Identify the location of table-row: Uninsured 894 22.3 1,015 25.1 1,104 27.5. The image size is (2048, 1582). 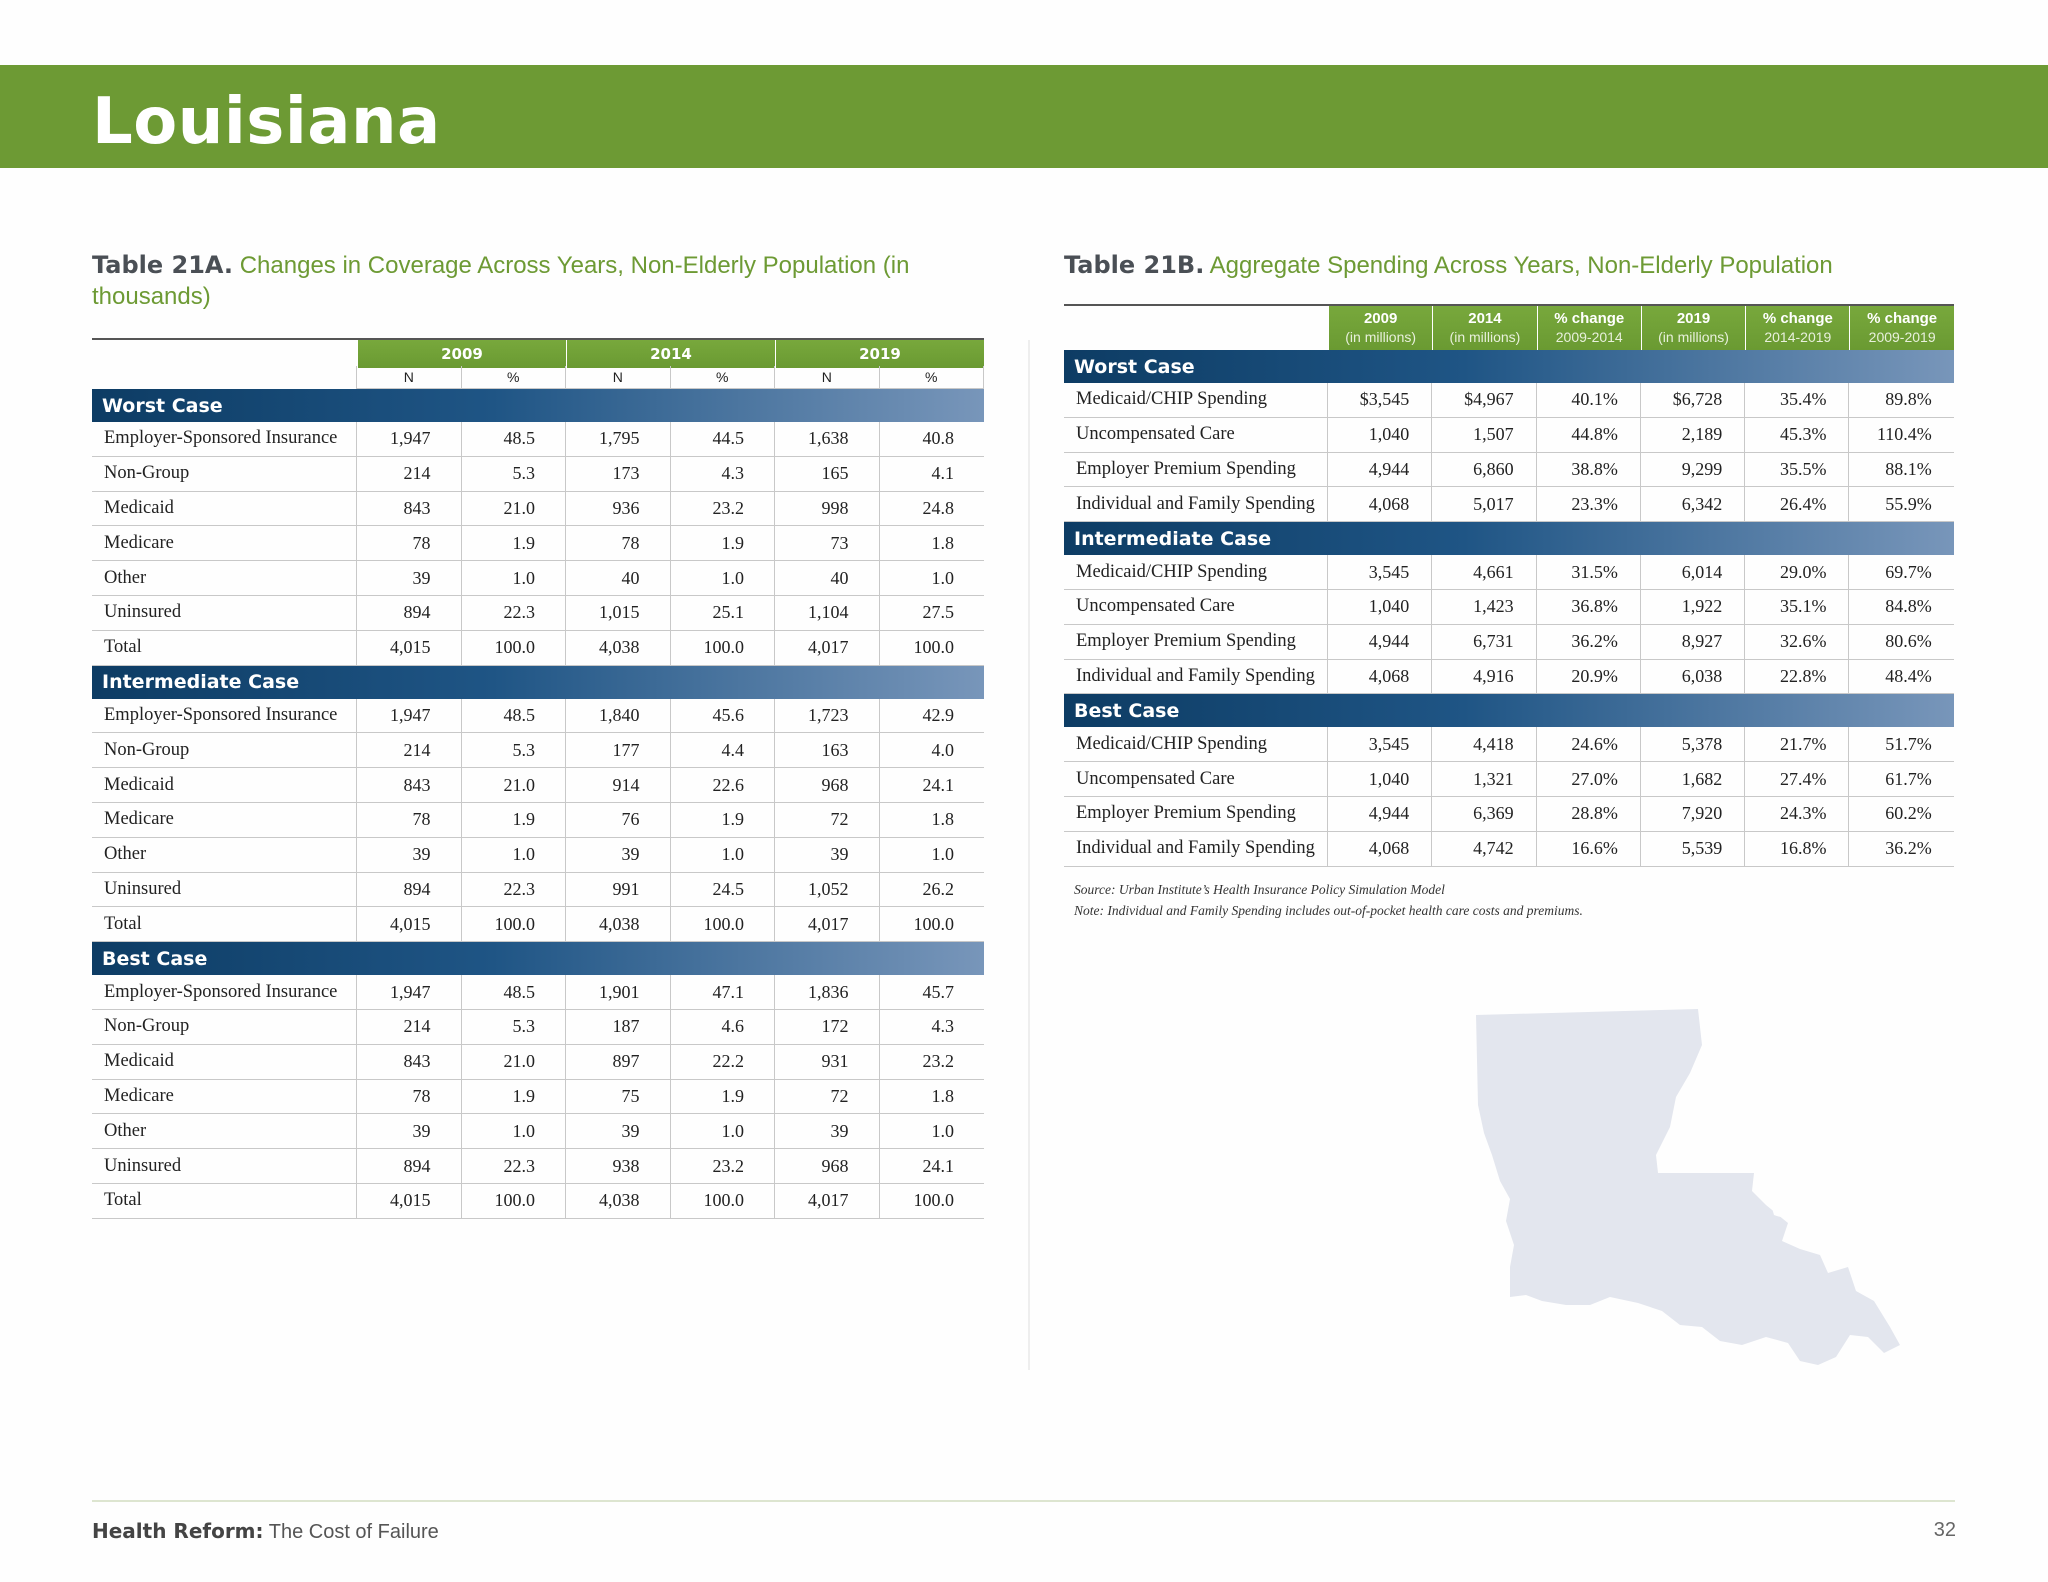
(538, 613).